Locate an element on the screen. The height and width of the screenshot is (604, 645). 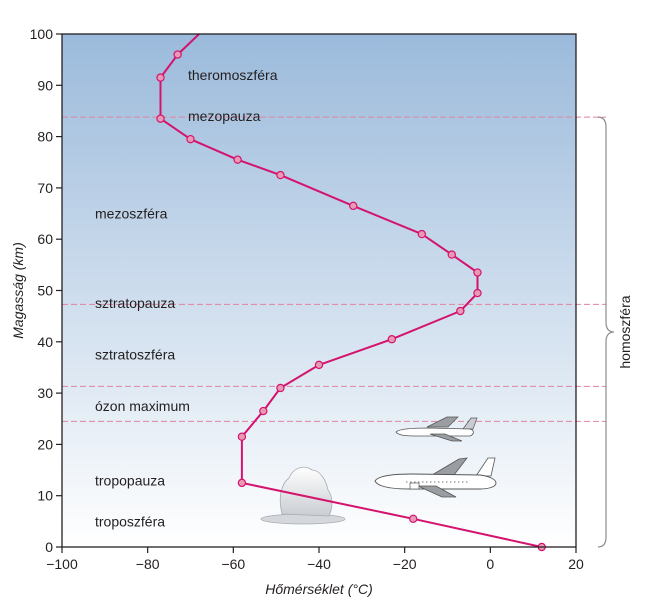
y-axis-title: Magasság (km) is located at coordinates (18, 290).